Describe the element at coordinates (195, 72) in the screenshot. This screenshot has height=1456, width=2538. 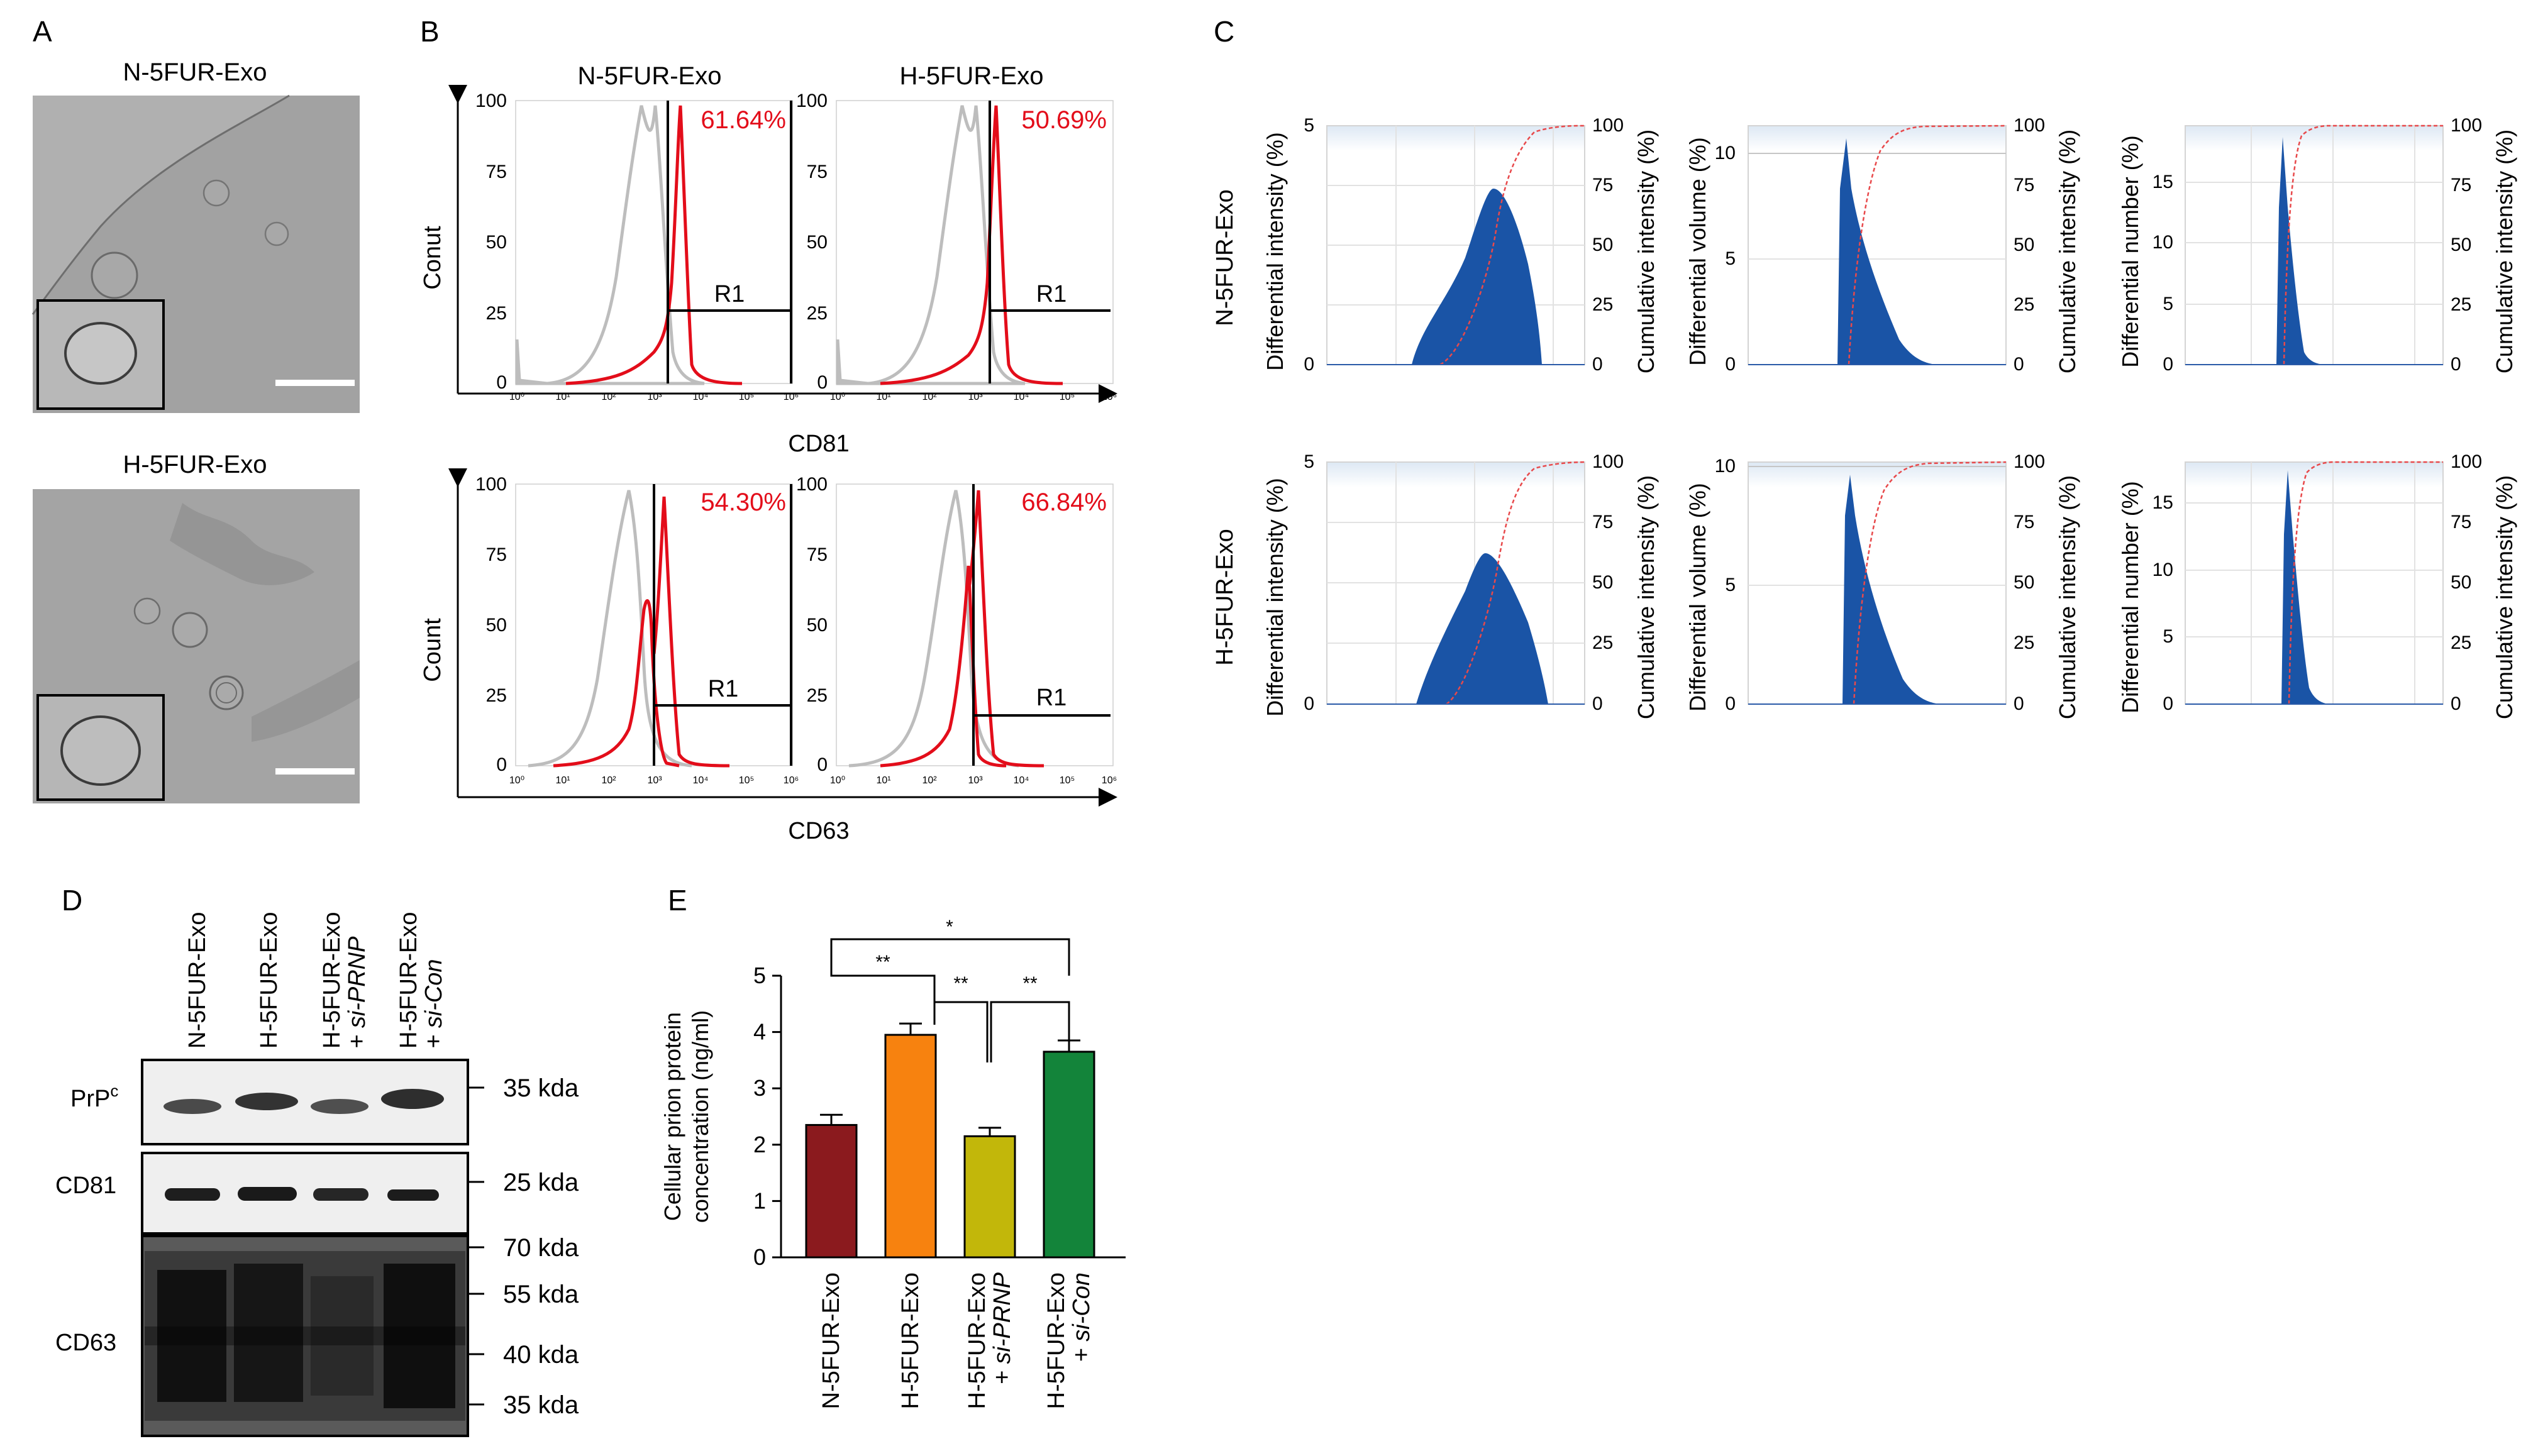
I see `panel-a-top-title: N-5FUR-Exo` at that location.